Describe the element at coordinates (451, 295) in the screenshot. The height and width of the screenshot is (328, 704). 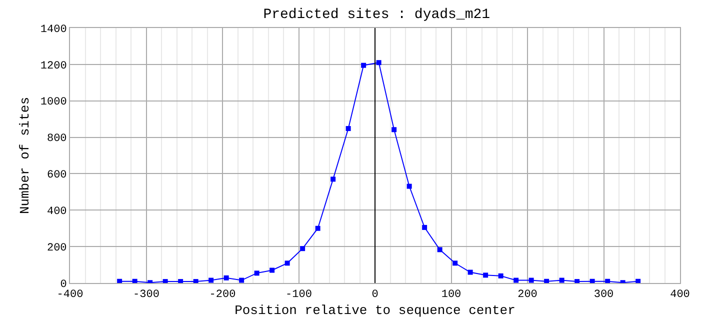
I see `x-tick-label: 100` at that location.